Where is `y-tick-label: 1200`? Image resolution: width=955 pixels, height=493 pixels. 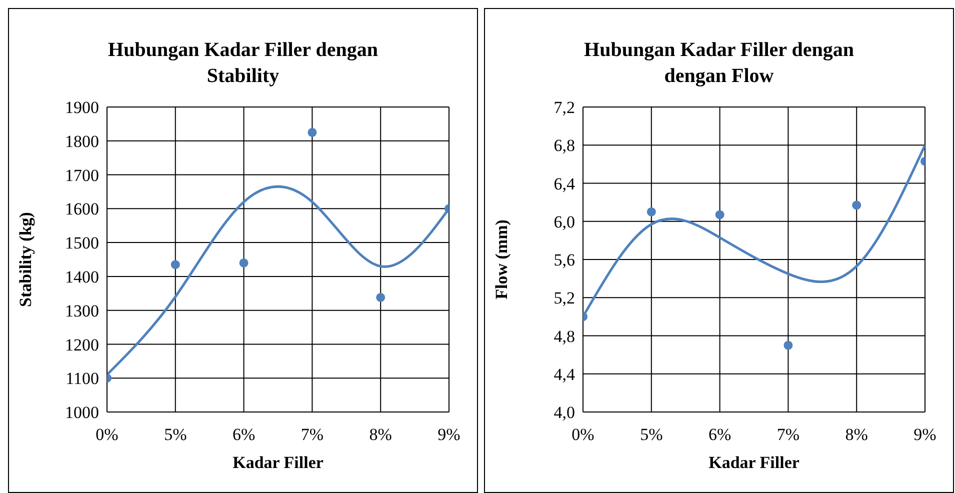 y-tick-label: 1200 is located at coordinates (82, 344).